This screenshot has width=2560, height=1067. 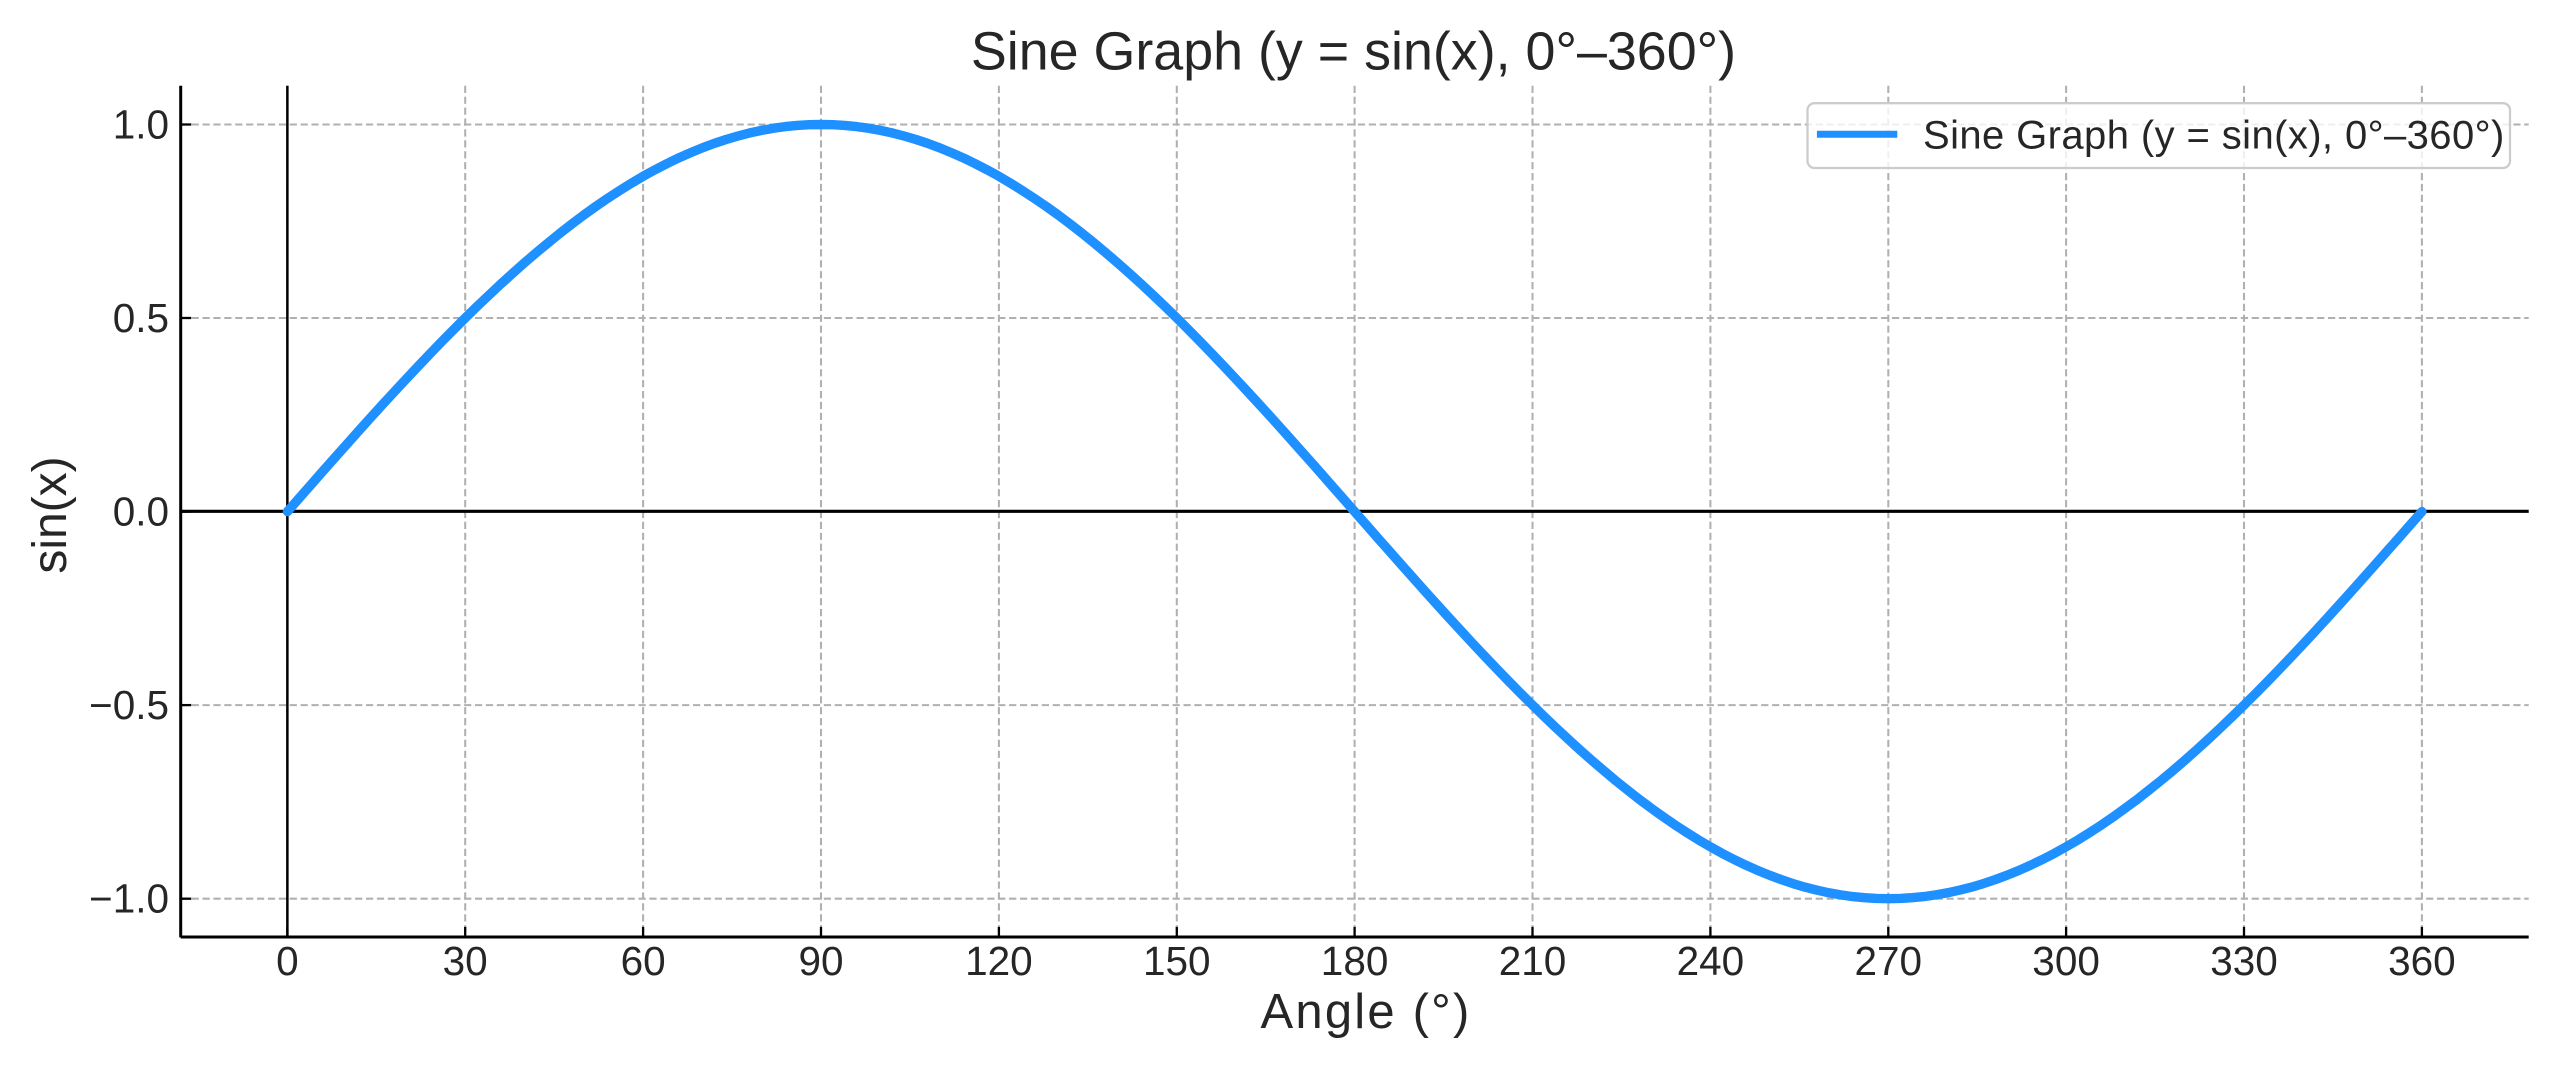 I want to click on svg-text: 330, so click(x=2244, y=961).